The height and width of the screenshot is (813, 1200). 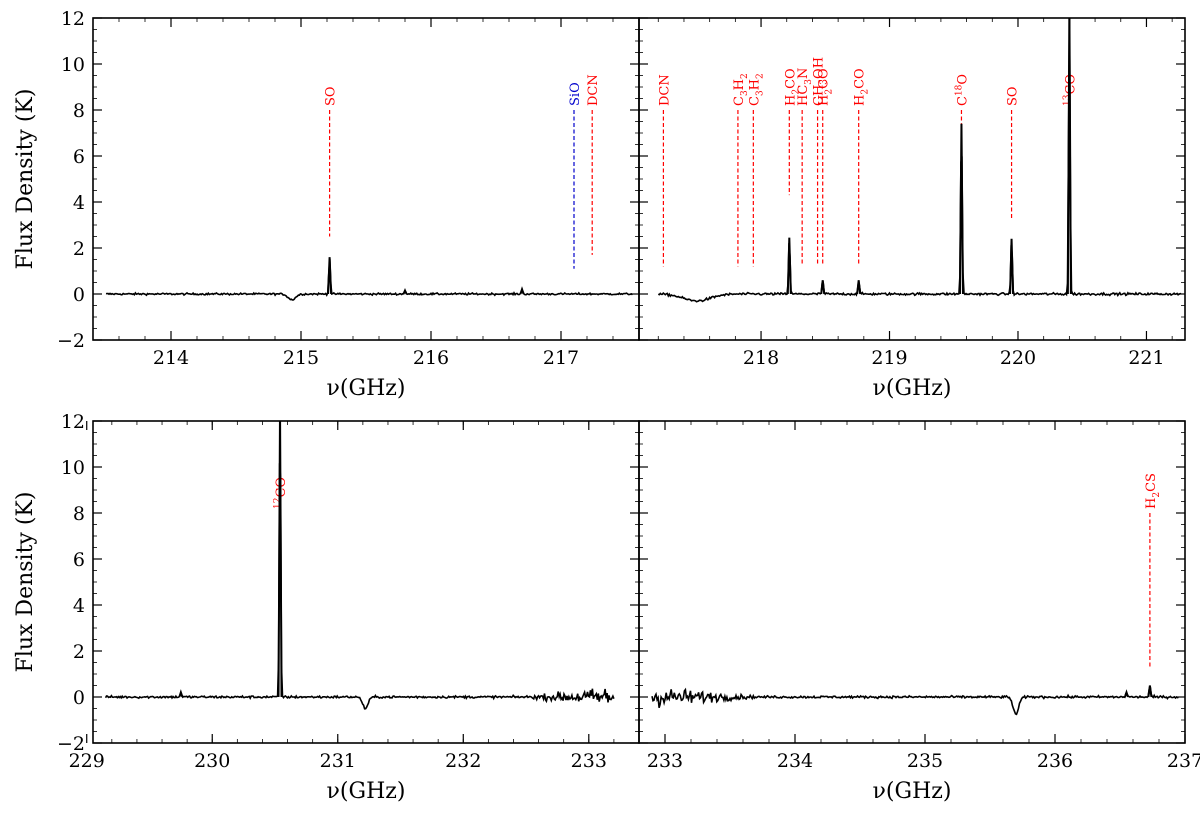 I want to click on x-tick-label: 229, so click(x=87, y=761).